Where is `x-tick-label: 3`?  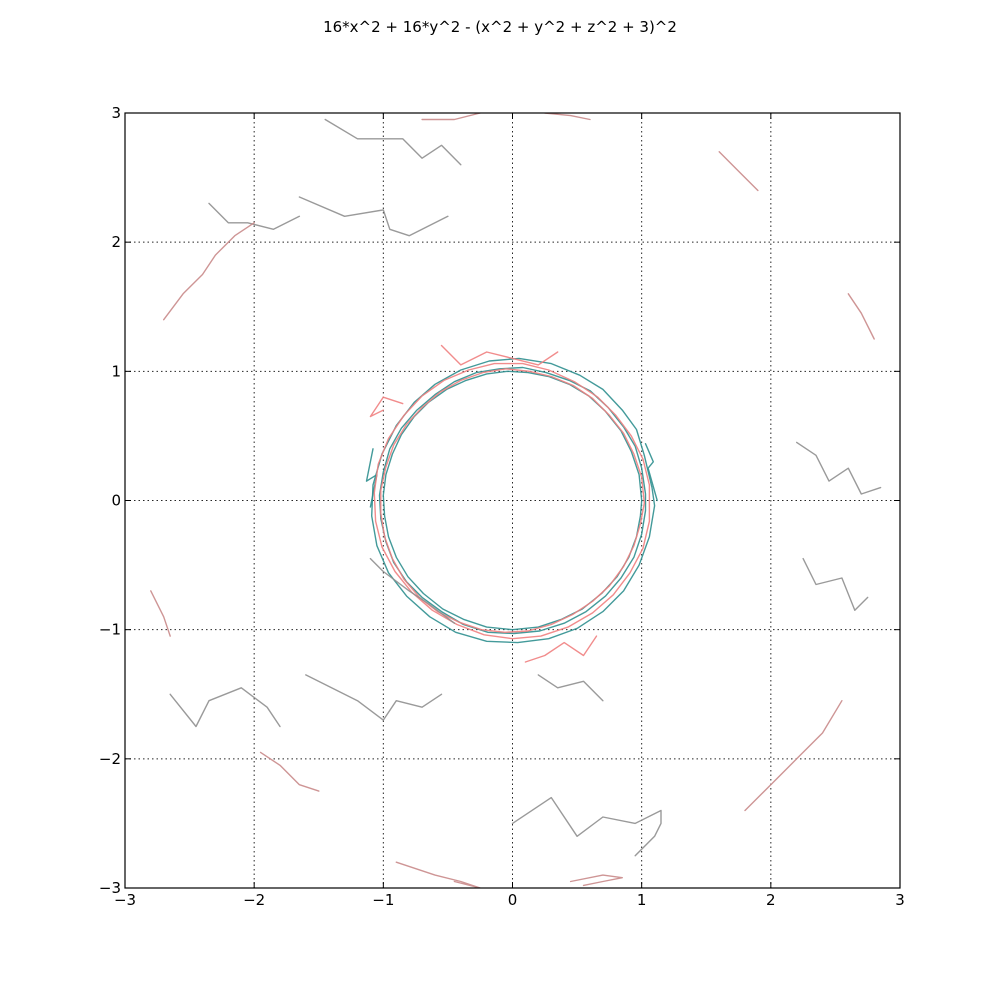 x-tick-label: 3 is located at coordinates (900, 900).